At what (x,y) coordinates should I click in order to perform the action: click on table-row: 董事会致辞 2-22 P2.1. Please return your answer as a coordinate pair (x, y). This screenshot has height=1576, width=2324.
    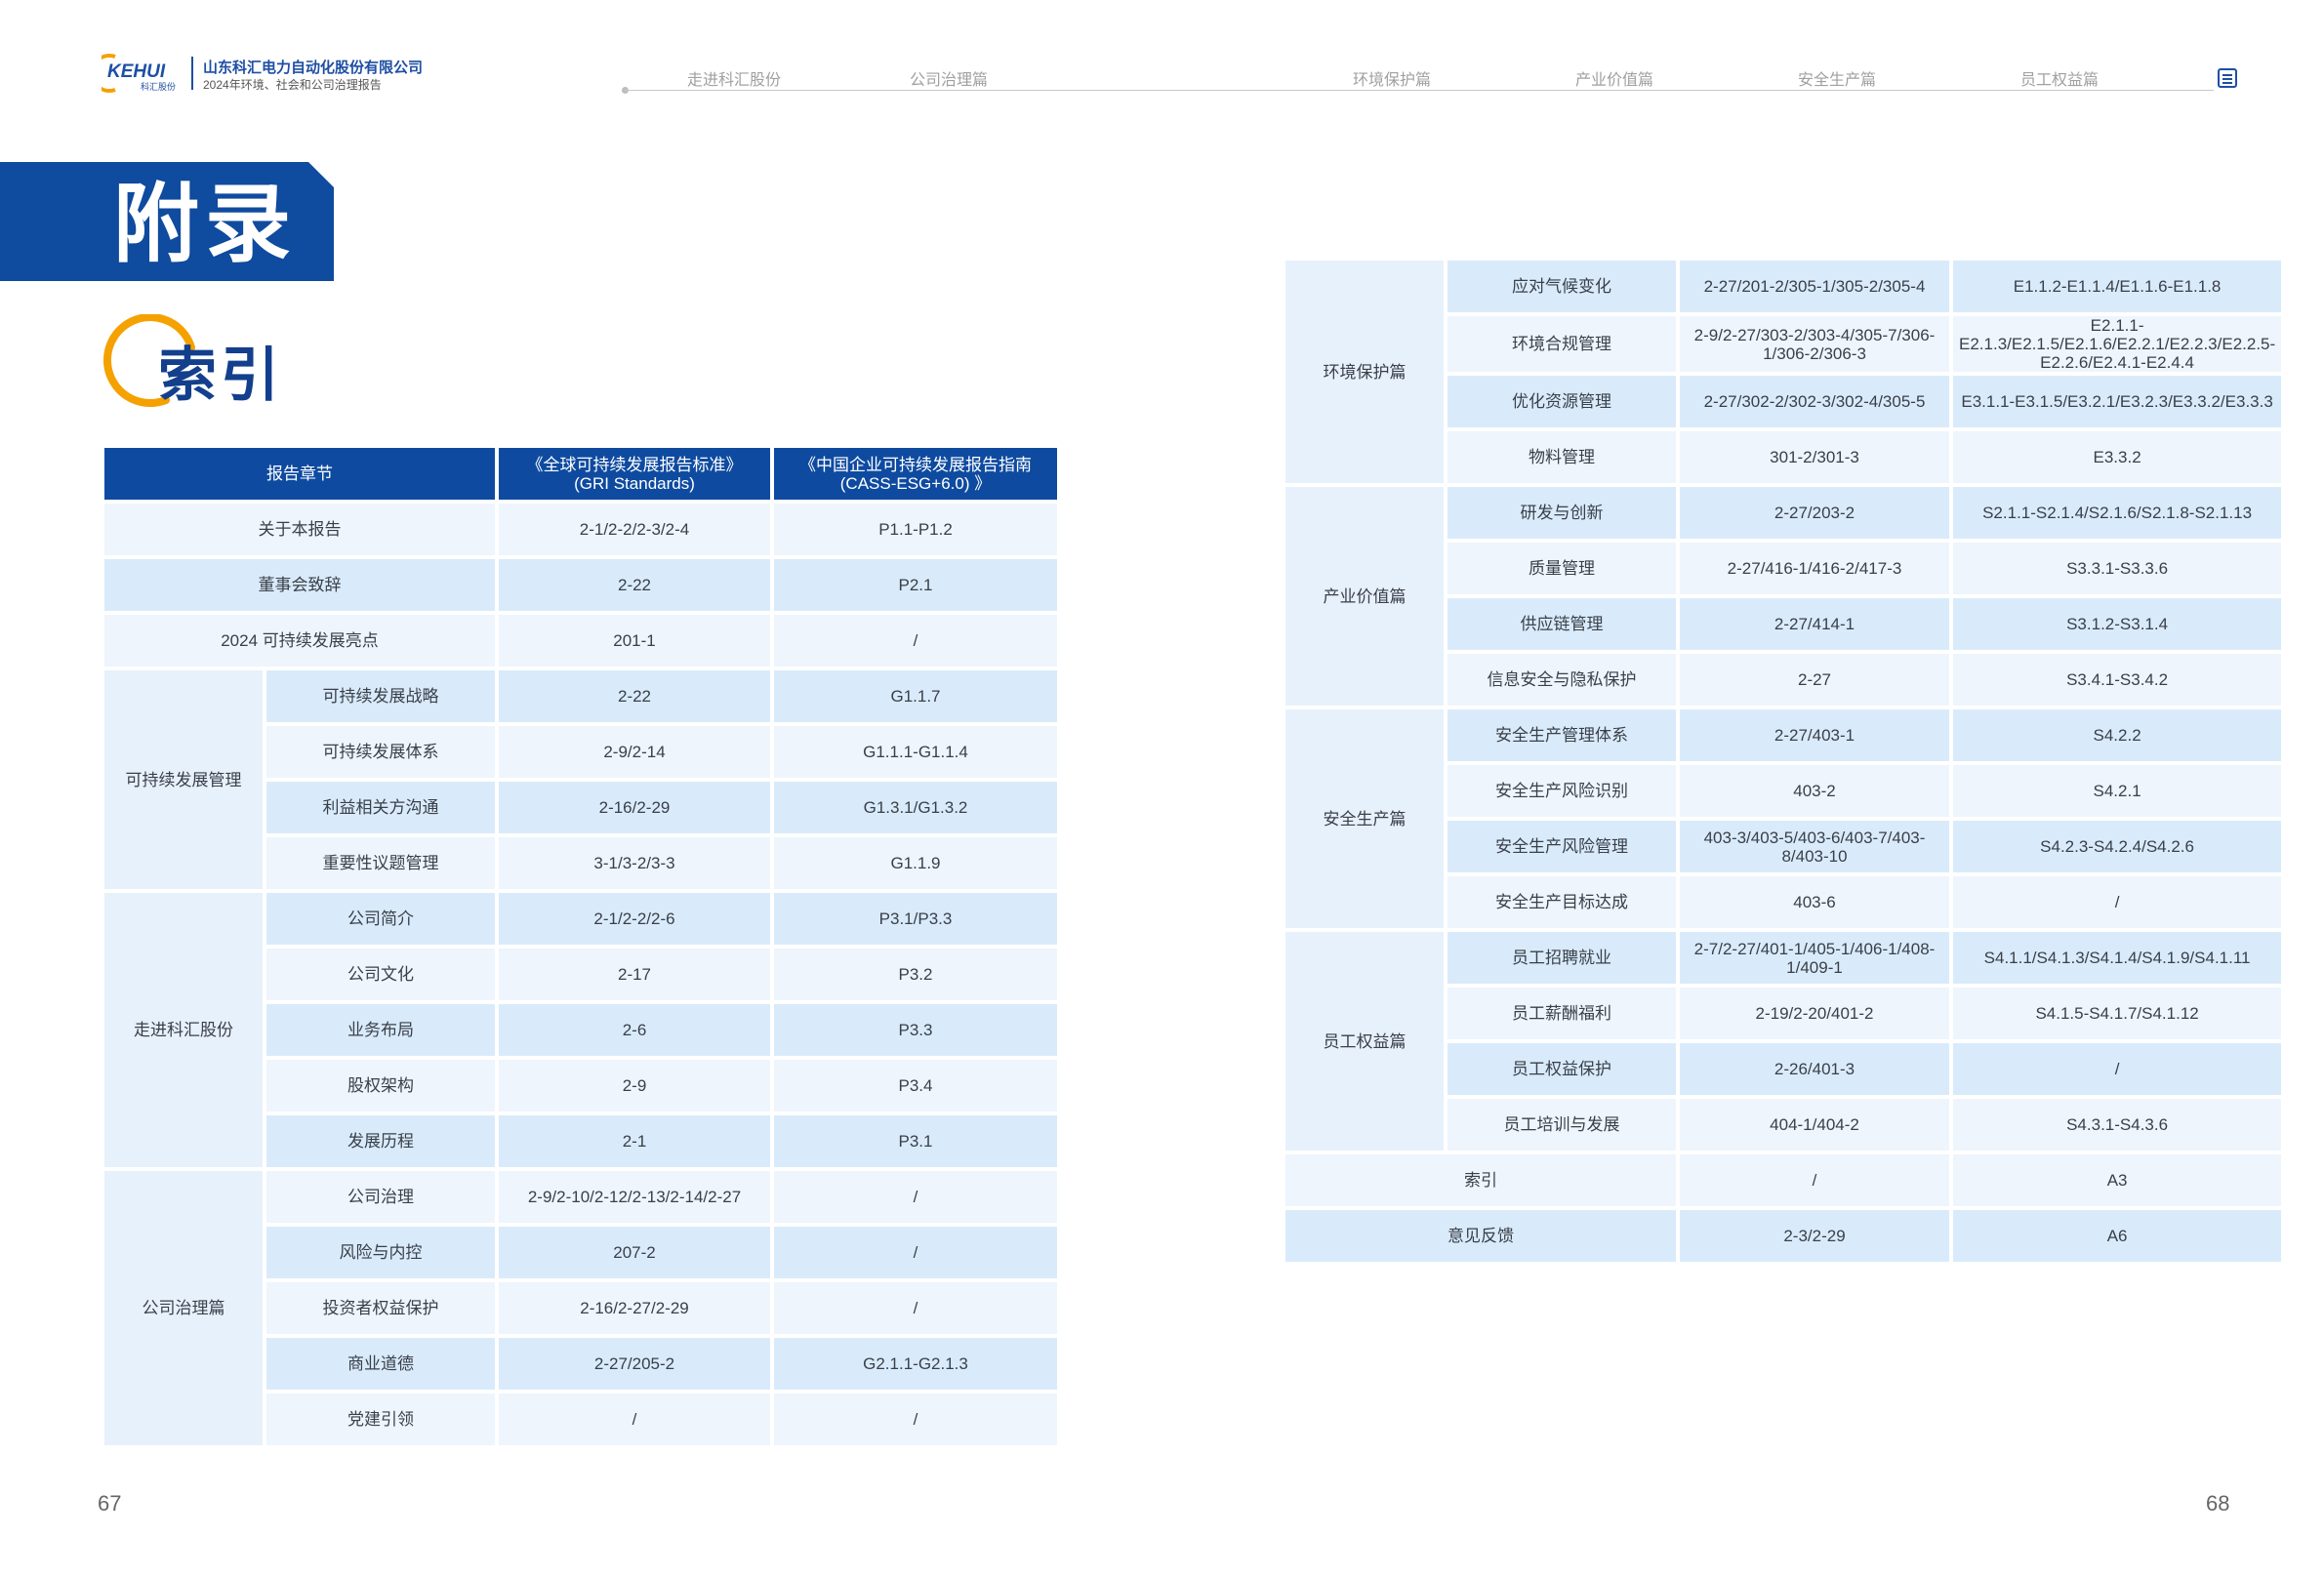
    Looking at the image, I should click on (580, 585).